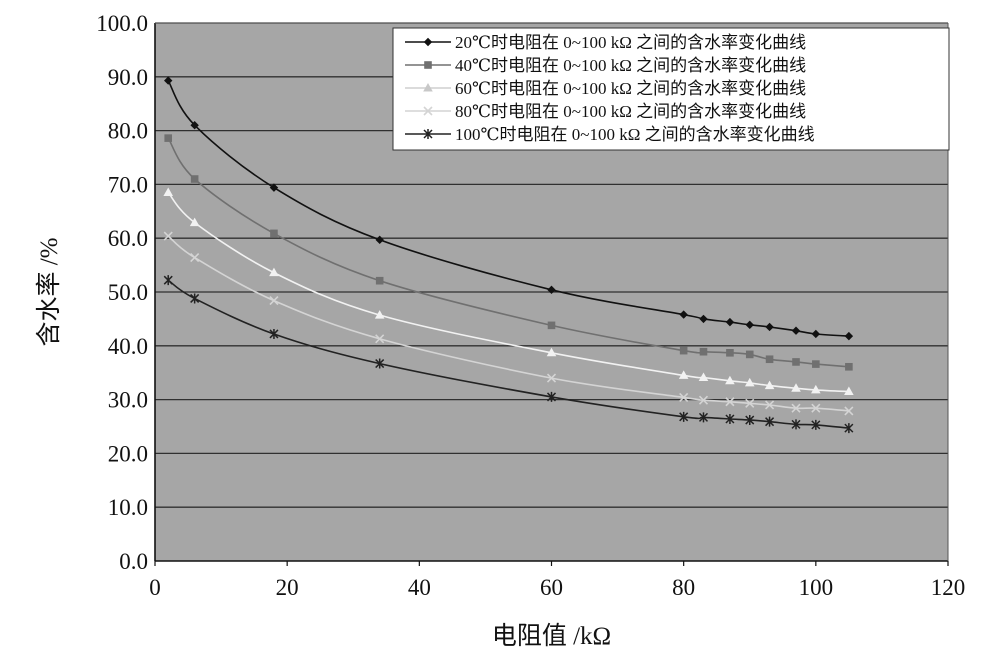 This screenshot has width=1002, height=660. Describe the element at coordinates (816, 587) in the screenshot. I see `x-tick-label: 100` at that location.